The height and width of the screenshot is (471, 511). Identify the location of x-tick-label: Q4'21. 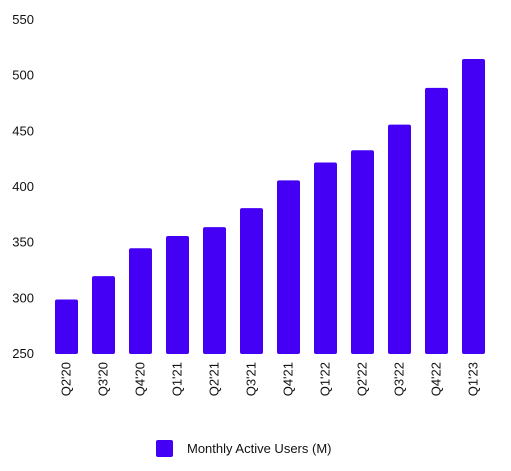
(288, 379).